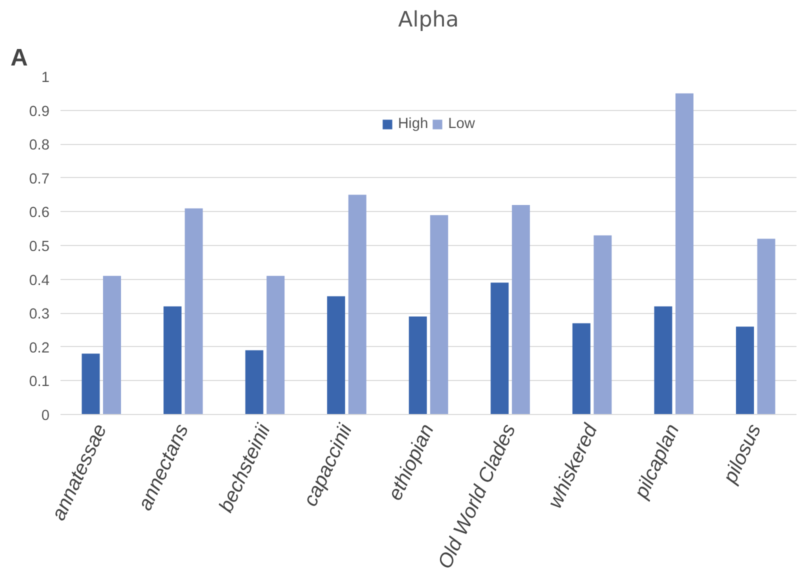 Image resolution: width=801 pixels, height=579 pixels. Describe the element at coordinates (742, 454) in the screenshot. I see `x-tick-label: pilosus` at that location.